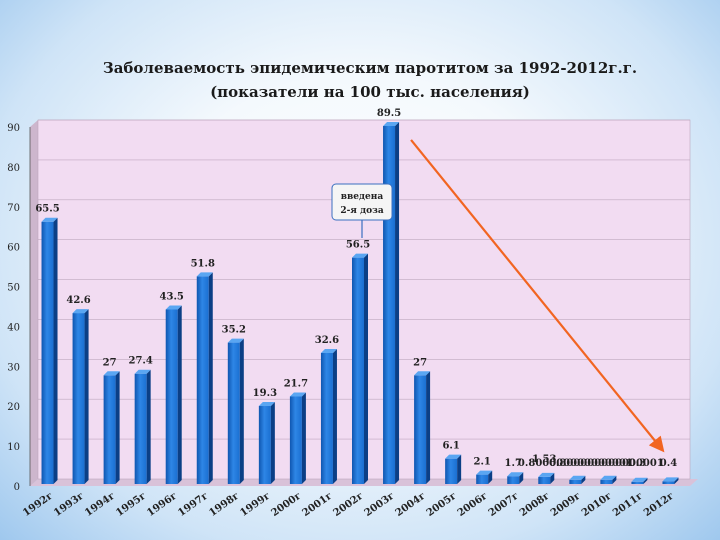 The width and height of the screenshot is (720, 540). What do you see at coordinates (140, 361) in the screenshot?
I see `data-label: 27.4` at bounding box center [140, 361].